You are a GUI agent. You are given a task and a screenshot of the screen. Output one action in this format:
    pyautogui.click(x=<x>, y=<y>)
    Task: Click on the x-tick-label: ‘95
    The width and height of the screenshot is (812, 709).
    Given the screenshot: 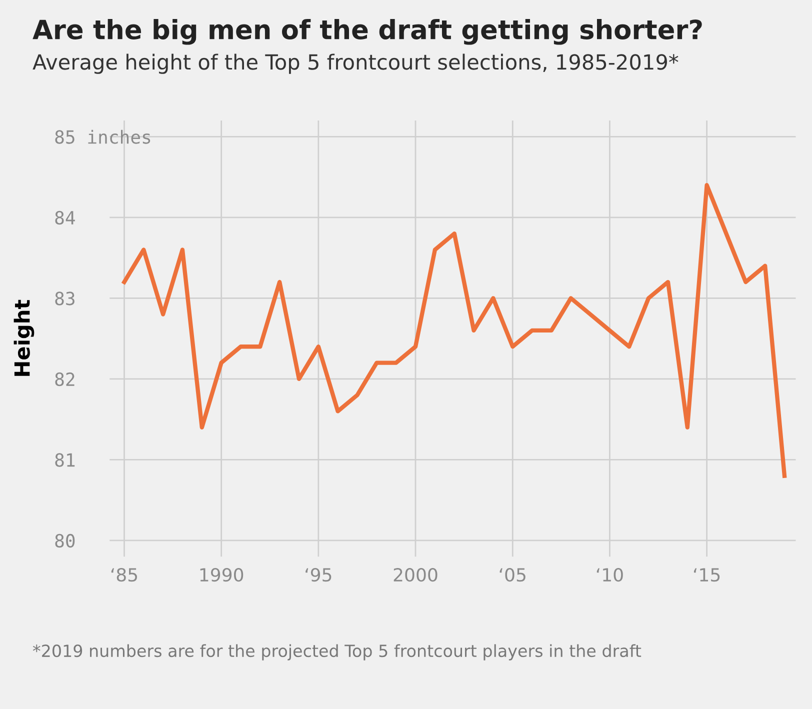 What is the action you would take?
    pyautogui.click(x=319, y=575)
    